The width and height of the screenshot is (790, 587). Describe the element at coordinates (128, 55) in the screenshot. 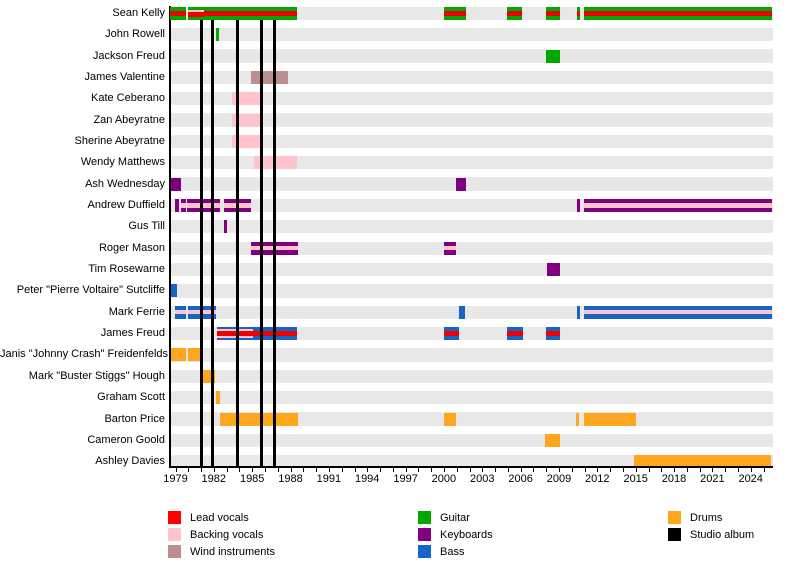

I see `member-label: Jackson Freud` at that location.